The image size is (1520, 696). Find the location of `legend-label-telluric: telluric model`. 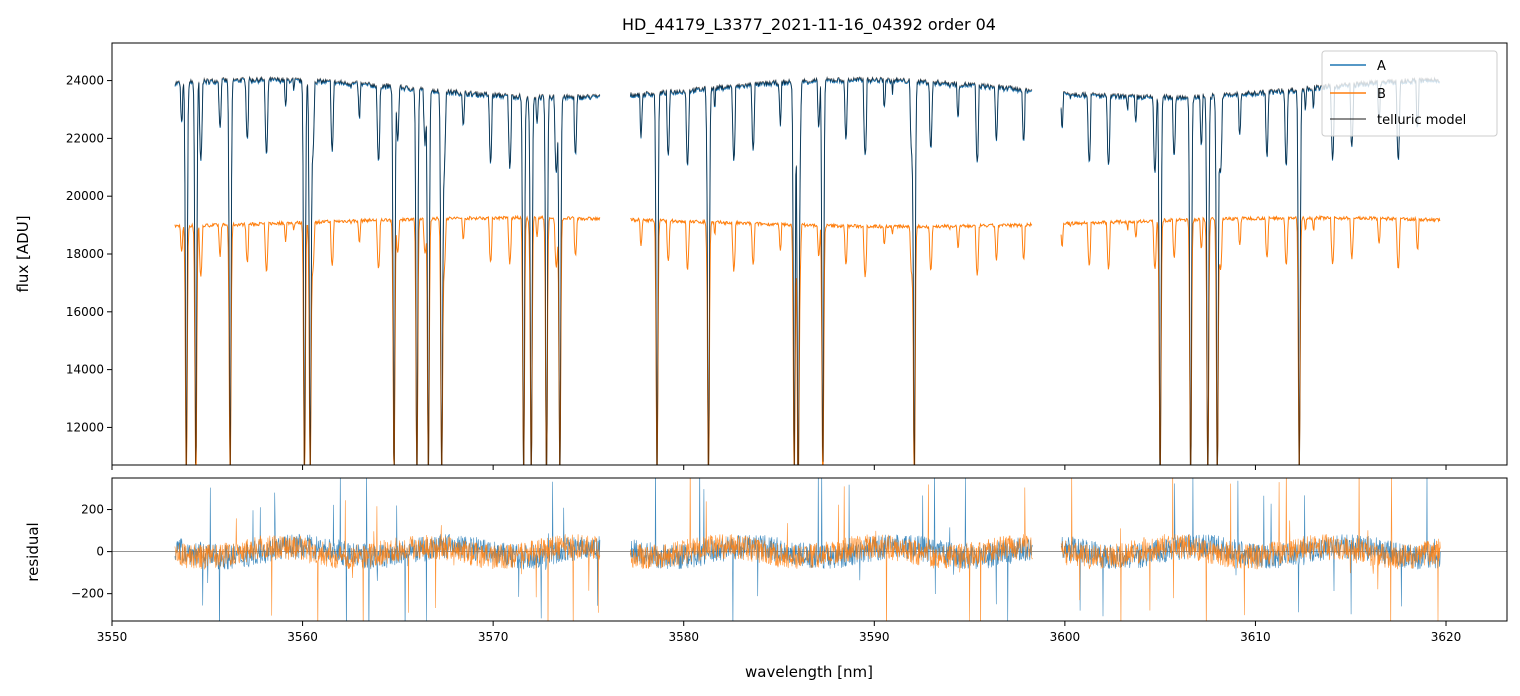

legend-label-telluric: telluric model is located at coordinates (1421, 120).